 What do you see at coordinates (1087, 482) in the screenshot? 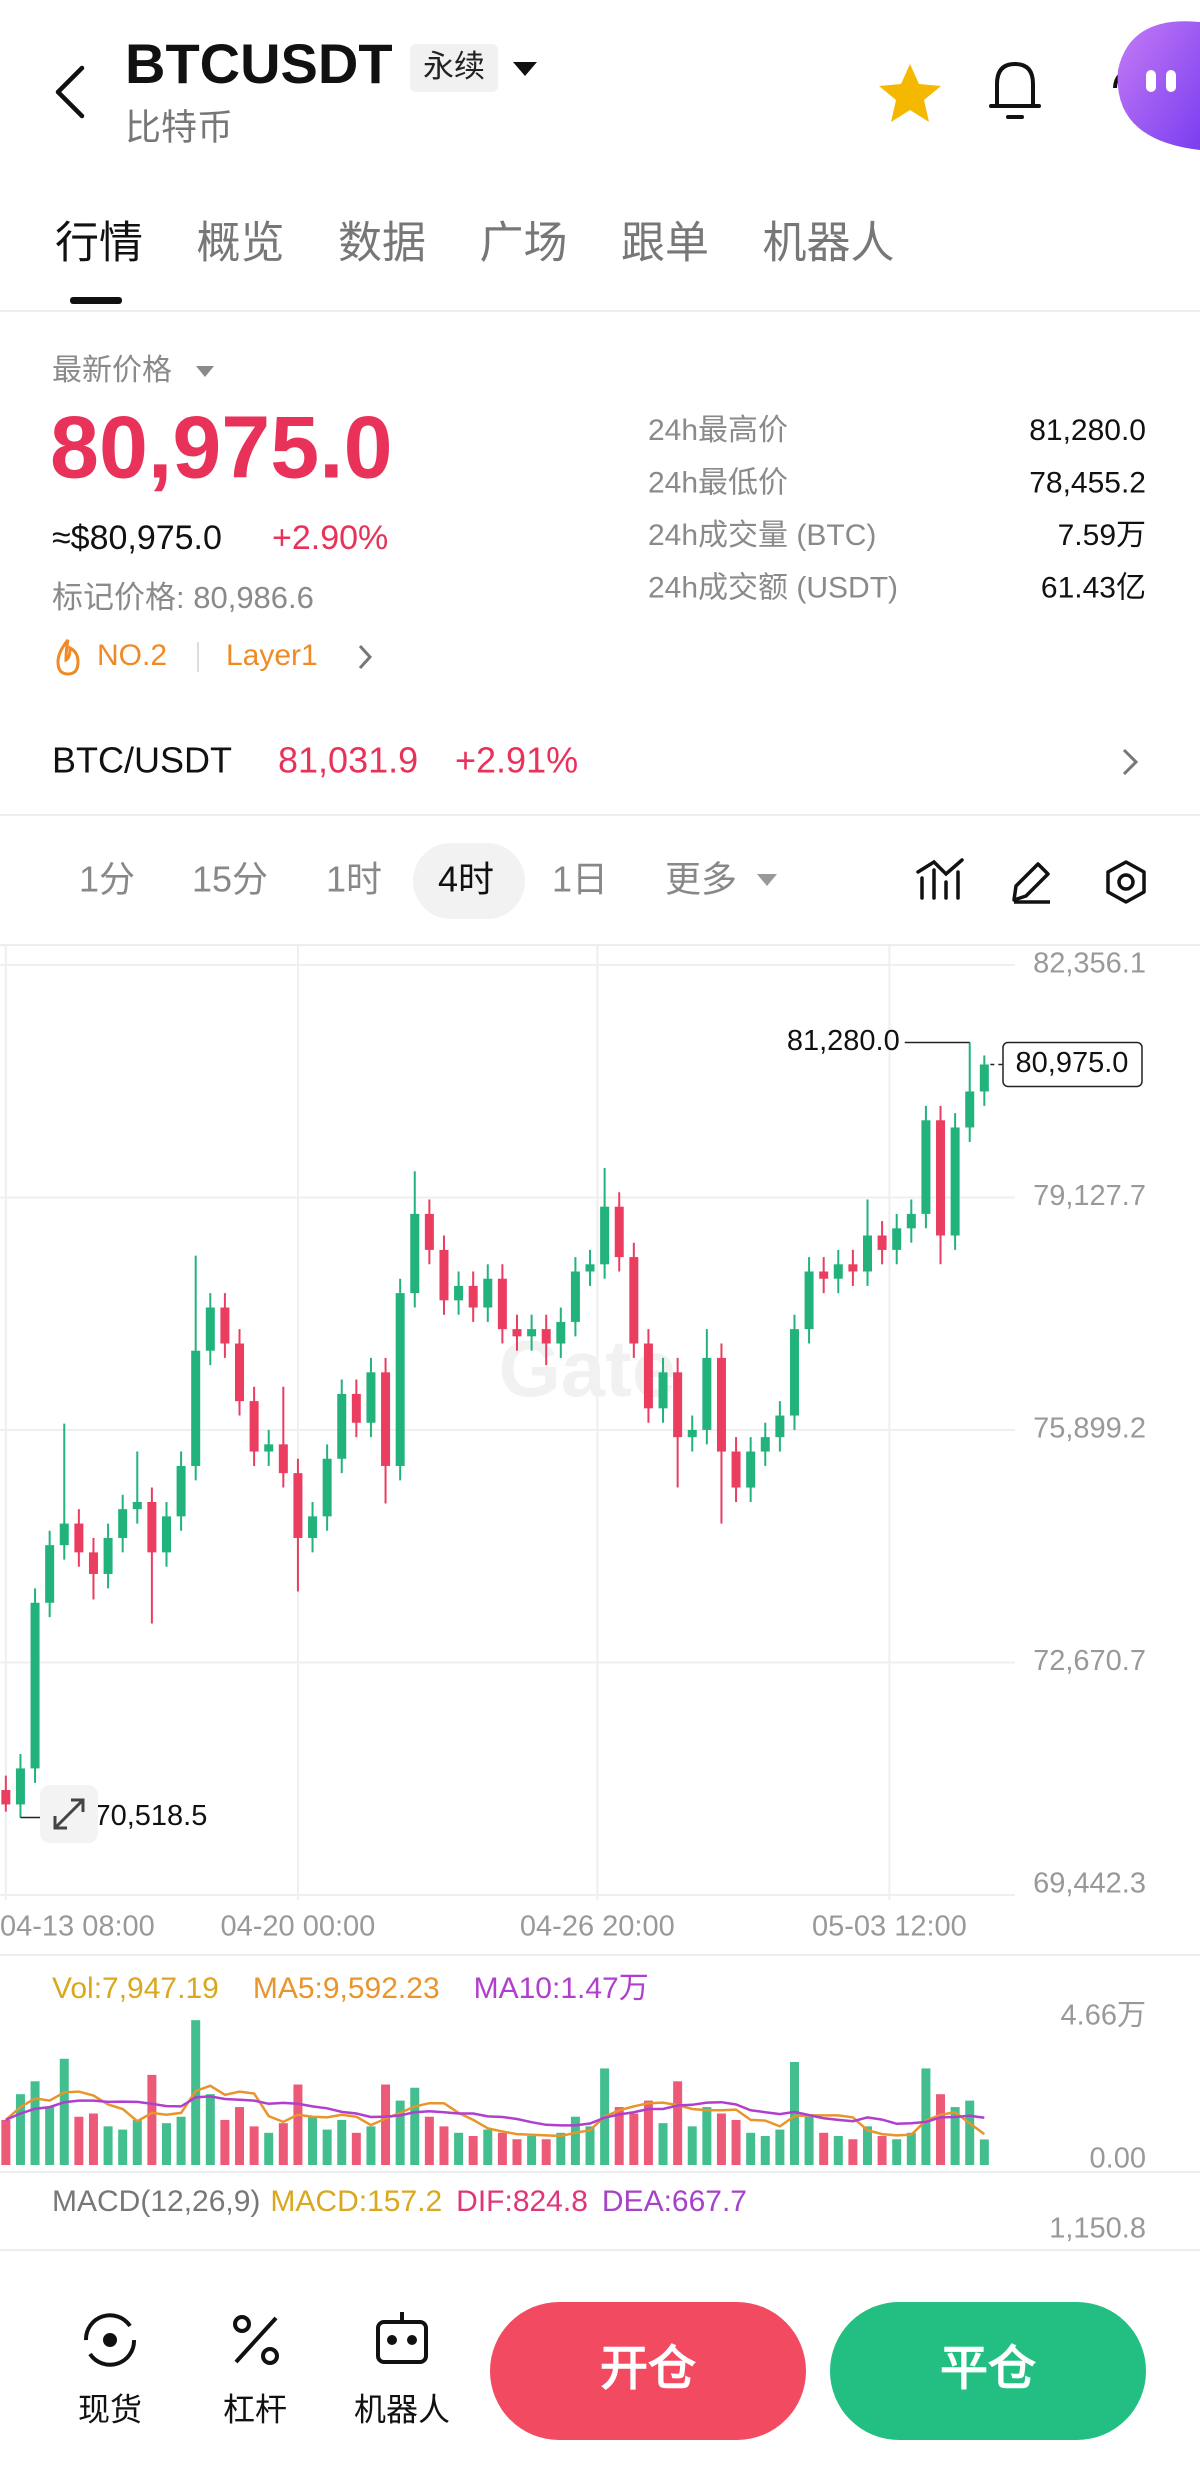
I see `stat-value: 78,455.2` at bounding box center [1087, 482].